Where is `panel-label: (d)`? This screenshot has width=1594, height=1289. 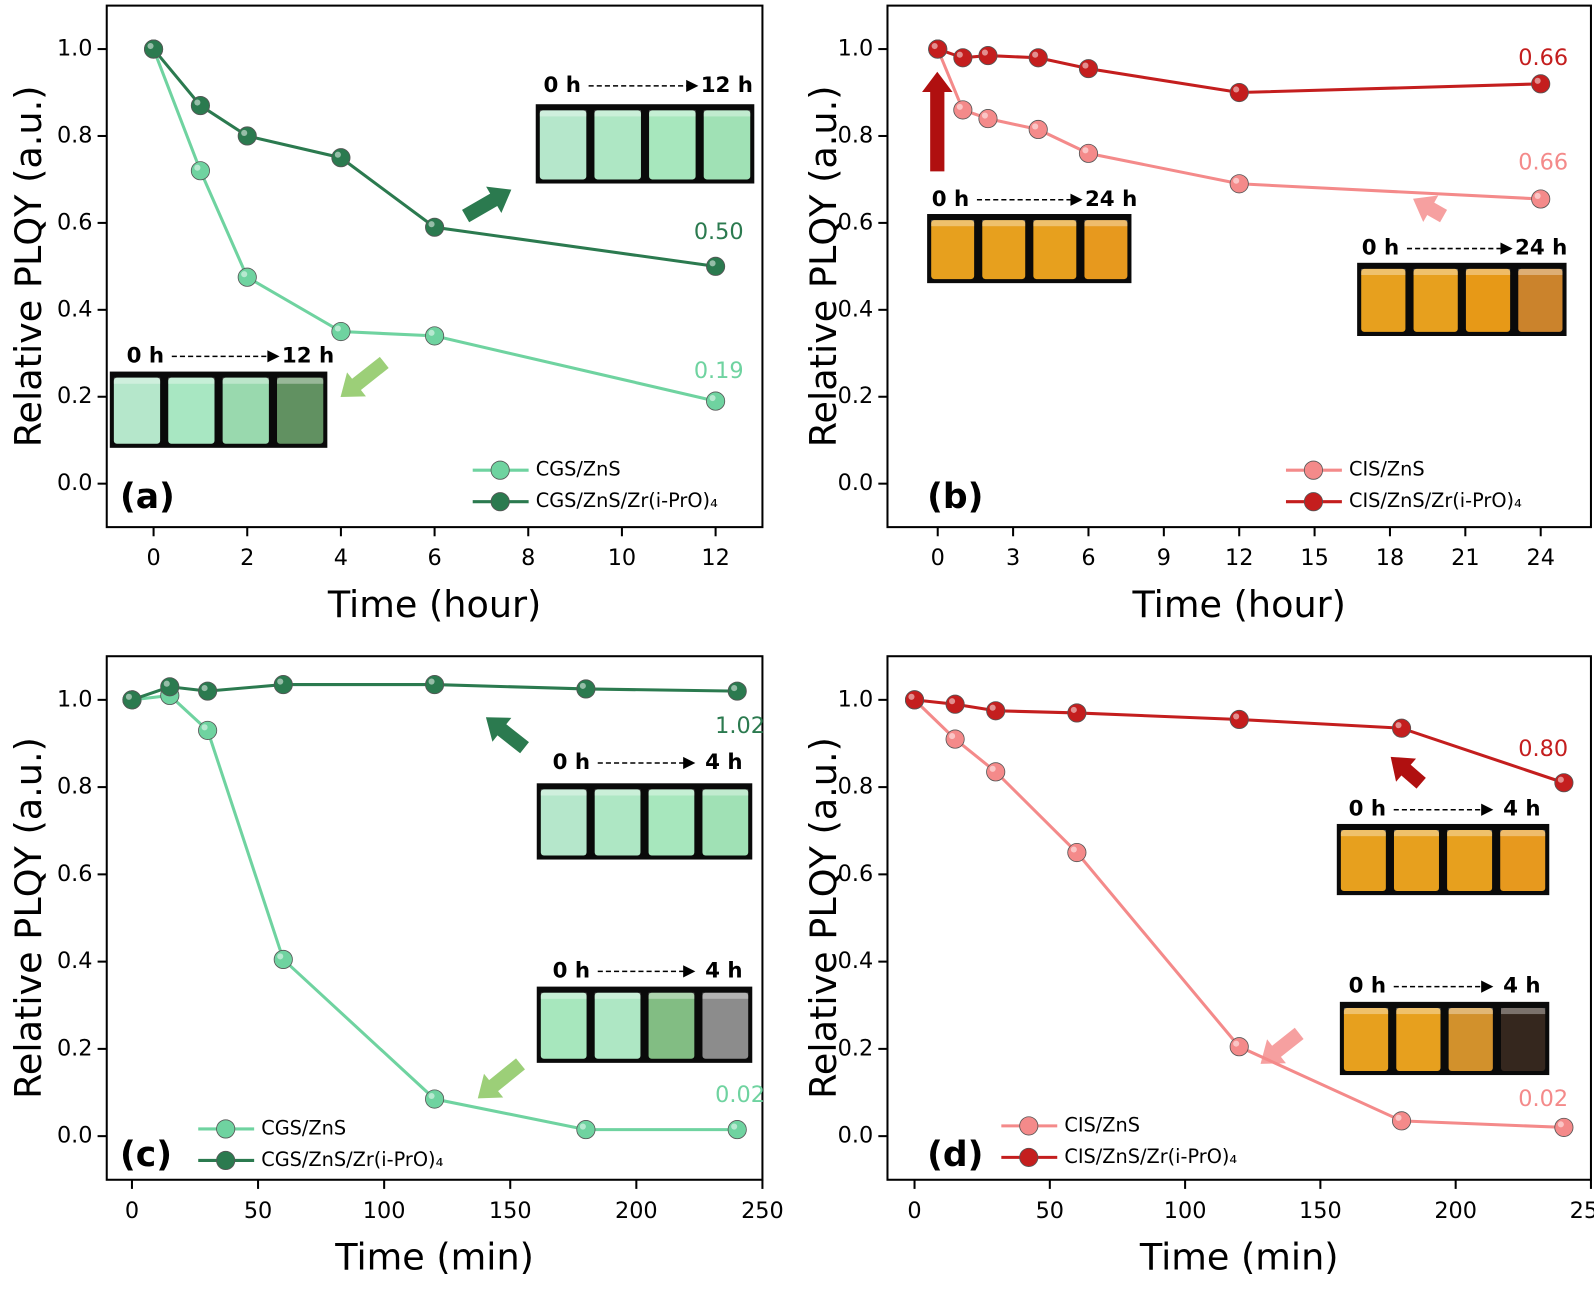
panel-label: (d) is located at coordinates (955, 1155).